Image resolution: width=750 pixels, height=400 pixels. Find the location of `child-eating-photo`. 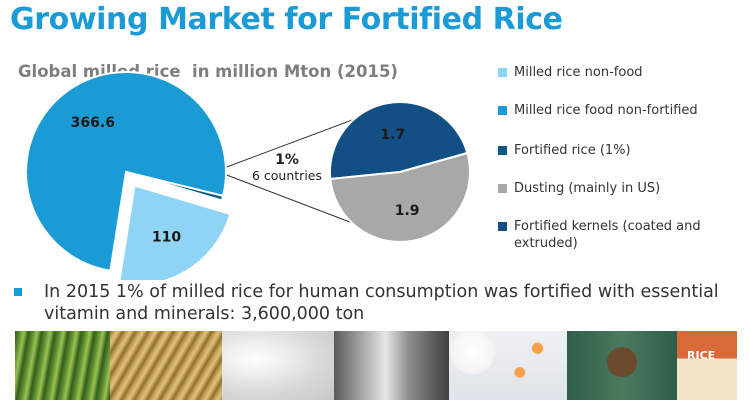

child-eating-photo is located at coordinates (622, 365).